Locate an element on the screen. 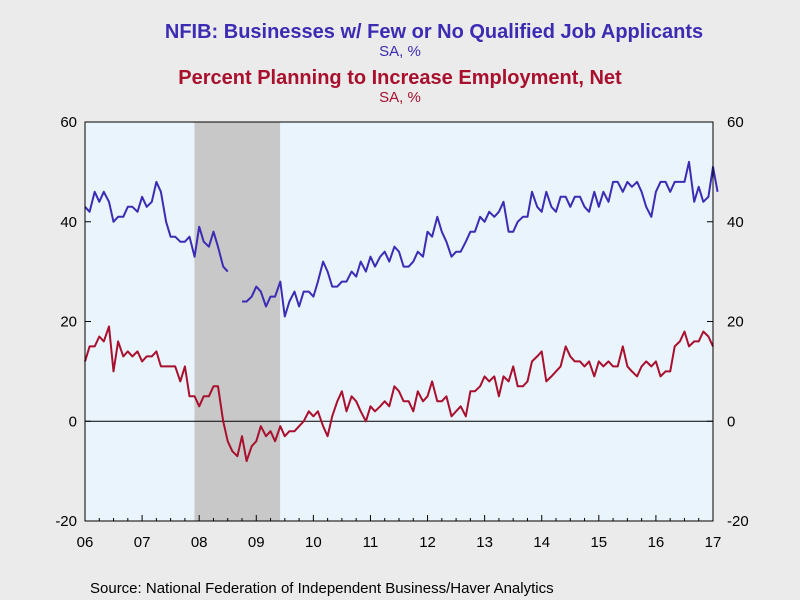  x-tick-label: 09 is located at coordinates (256, 542).